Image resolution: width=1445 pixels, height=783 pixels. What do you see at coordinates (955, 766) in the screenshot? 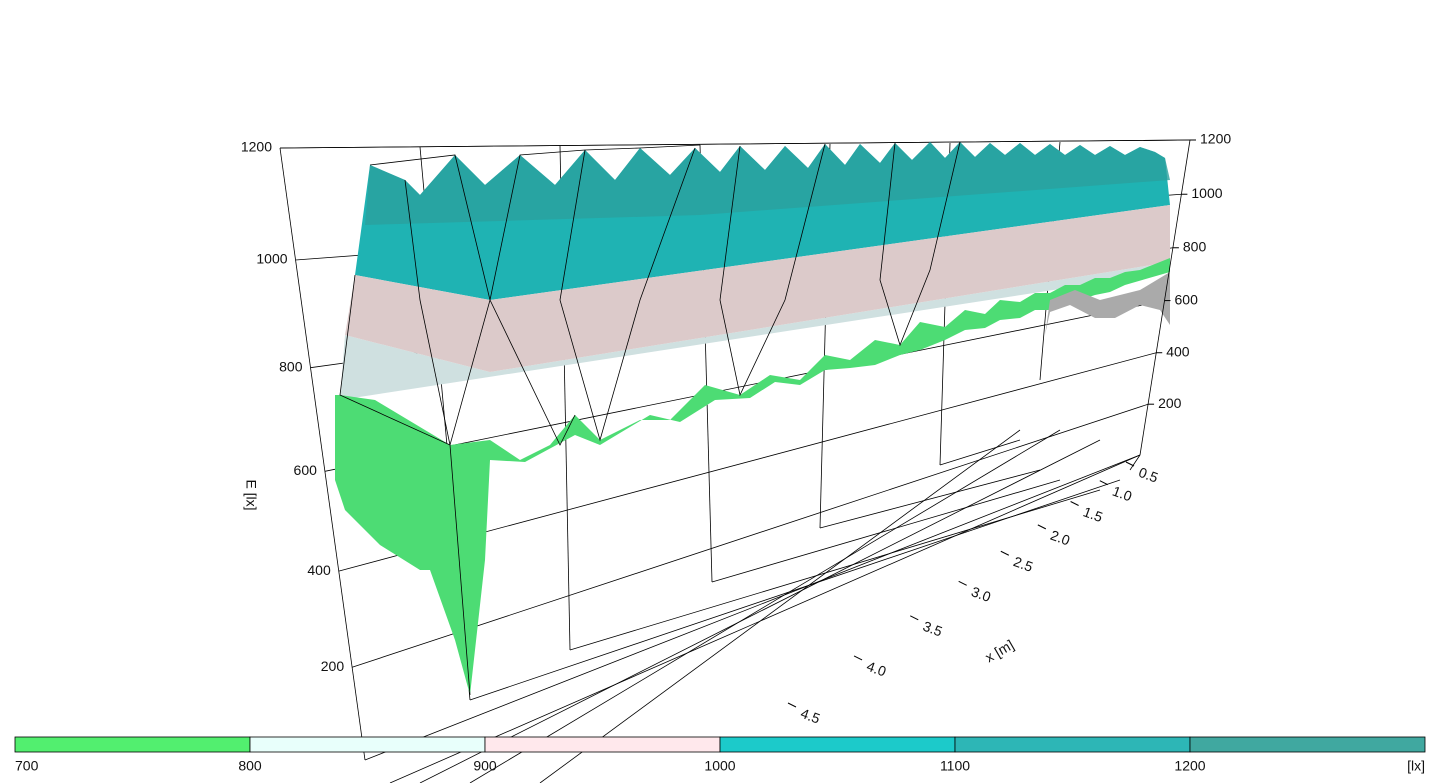
I see `legend-label: 1100` at bounding box center [955, 766].